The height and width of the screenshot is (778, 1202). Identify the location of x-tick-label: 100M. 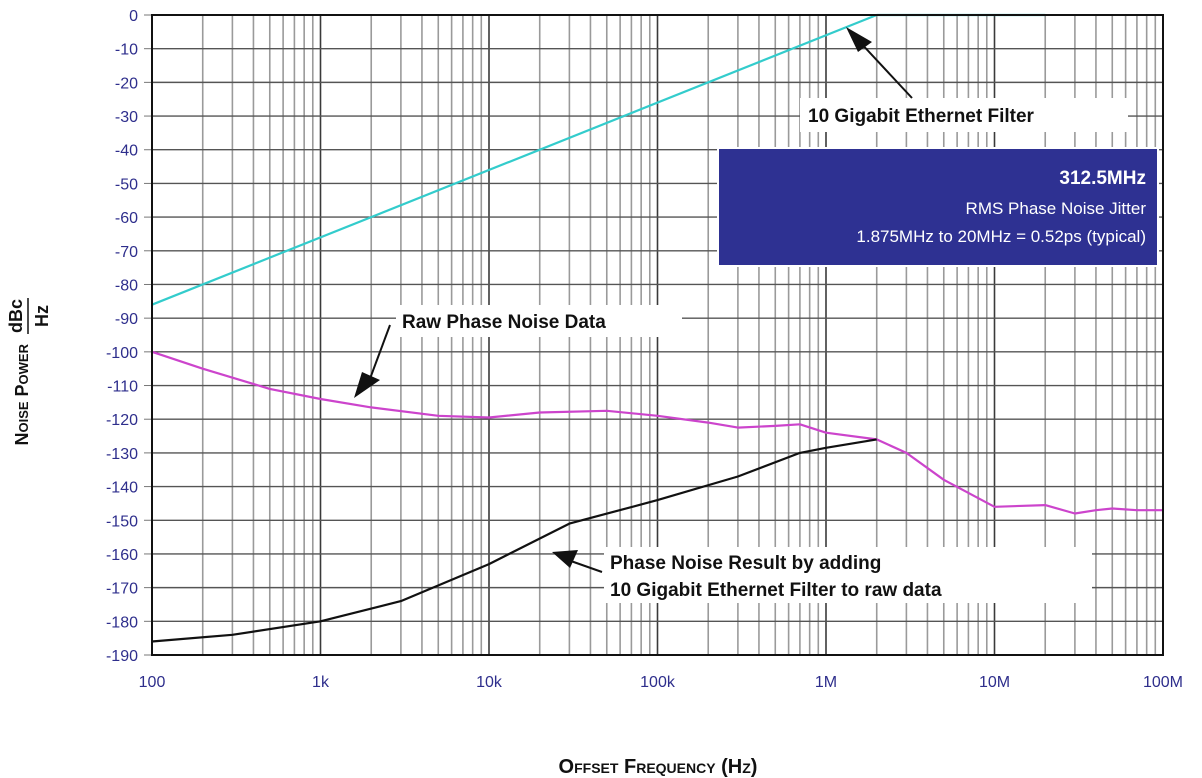
(1163, 682).